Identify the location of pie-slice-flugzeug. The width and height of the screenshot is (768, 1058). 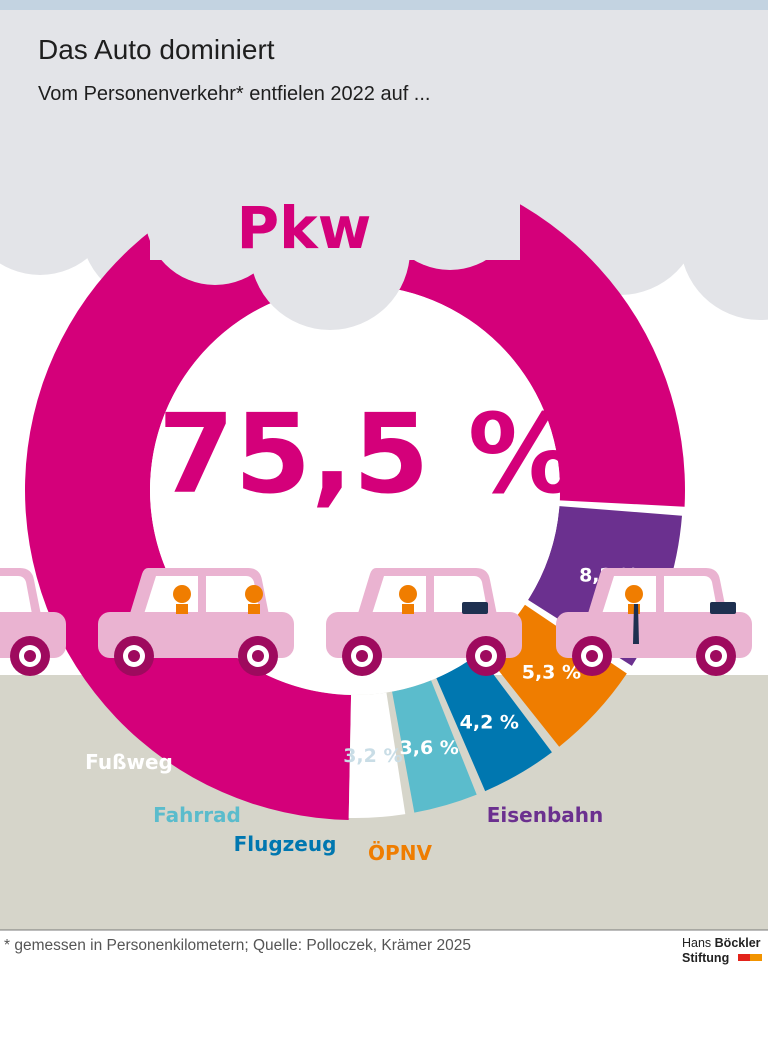
(494, 722).